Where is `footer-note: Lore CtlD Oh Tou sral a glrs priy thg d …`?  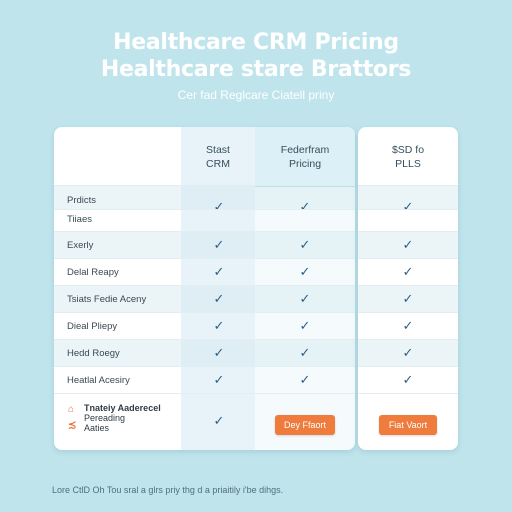 footer-note: Lore CtlD Oh Tou sral a glrs priy thg d … is located at coordinates (168, 490).